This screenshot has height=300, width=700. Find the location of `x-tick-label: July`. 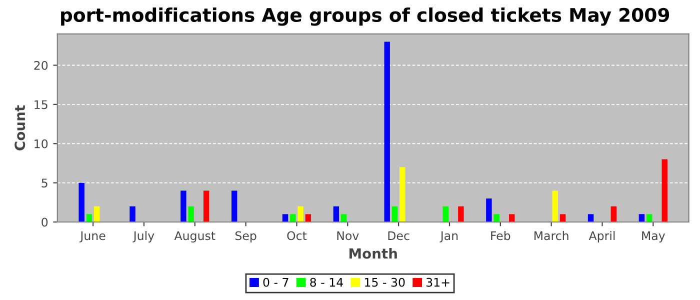

x-tick-label: July is located at coordinates (143, 236).